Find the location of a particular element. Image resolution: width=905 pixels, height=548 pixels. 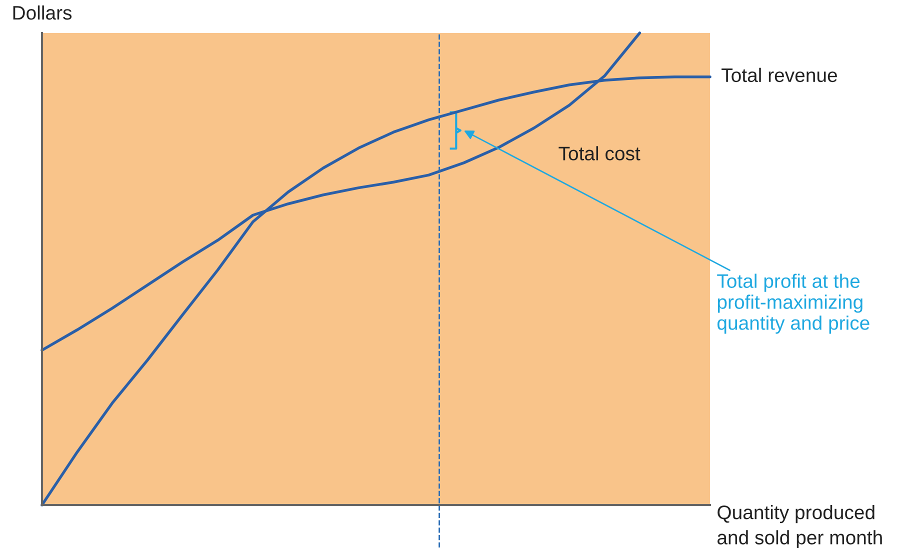

series-label: Total revenue is located at coordinates (779, 75).